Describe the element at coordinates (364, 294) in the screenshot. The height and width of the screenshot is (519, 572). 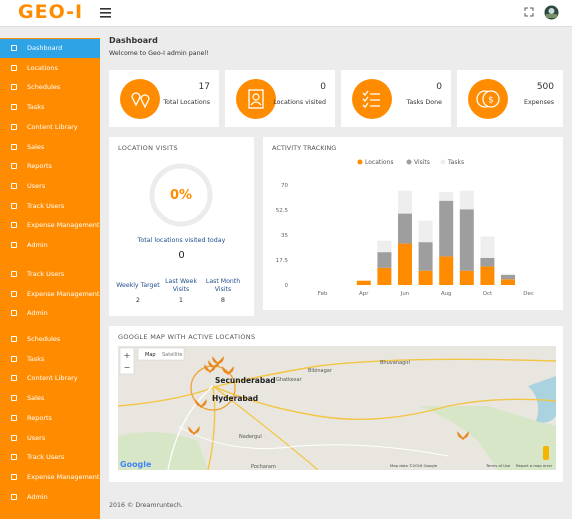
I see `x-tick-label: Apr` at that location.